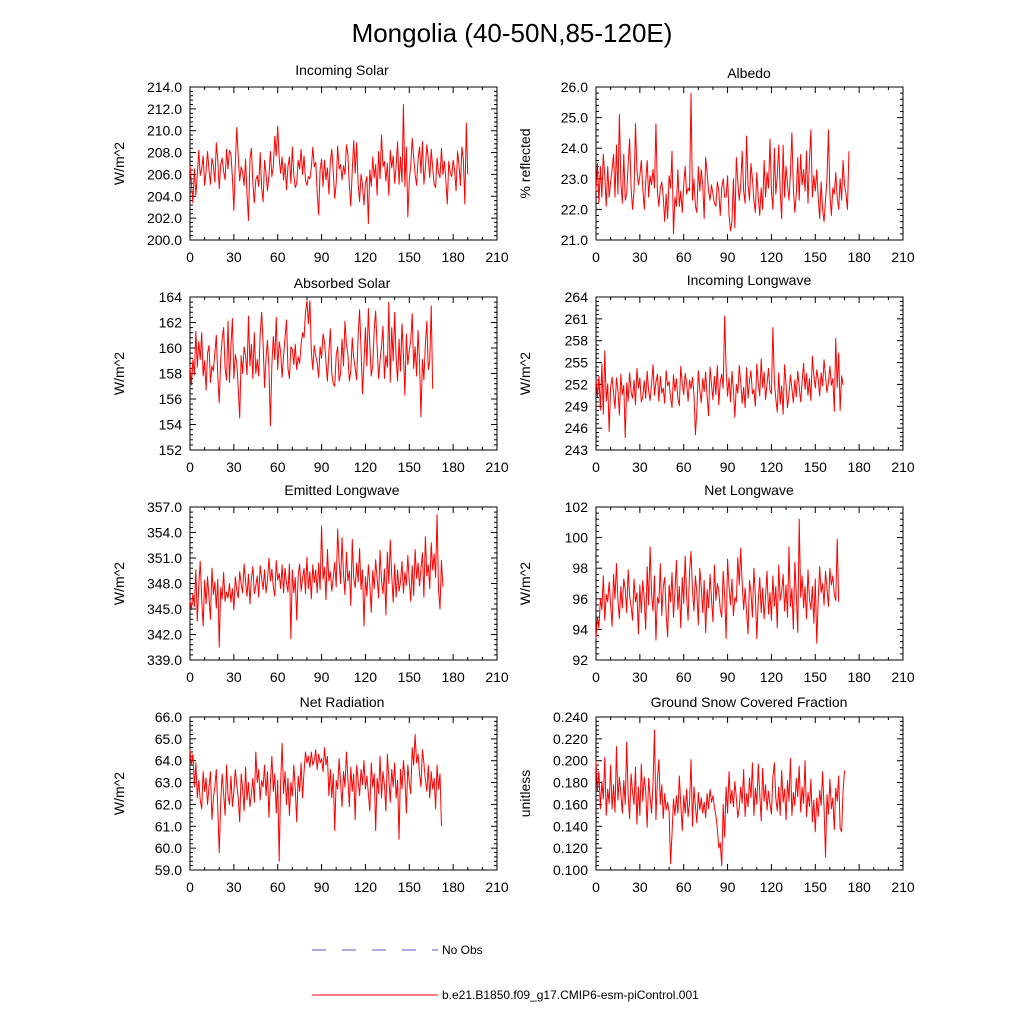 The width and height of the screenshot is (1024, 1024). I want to click on y-tick-label: 24.0, so click(574, 148).